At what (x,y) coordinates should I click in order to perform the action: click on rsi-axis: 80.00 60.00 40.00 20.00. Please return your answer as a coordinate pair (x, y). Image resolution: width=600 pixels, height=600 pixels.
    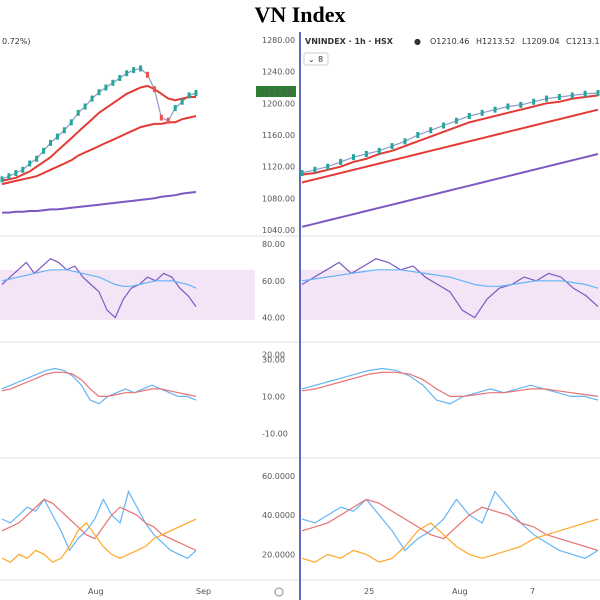
    Looking at the image, I should click on (273, 299).